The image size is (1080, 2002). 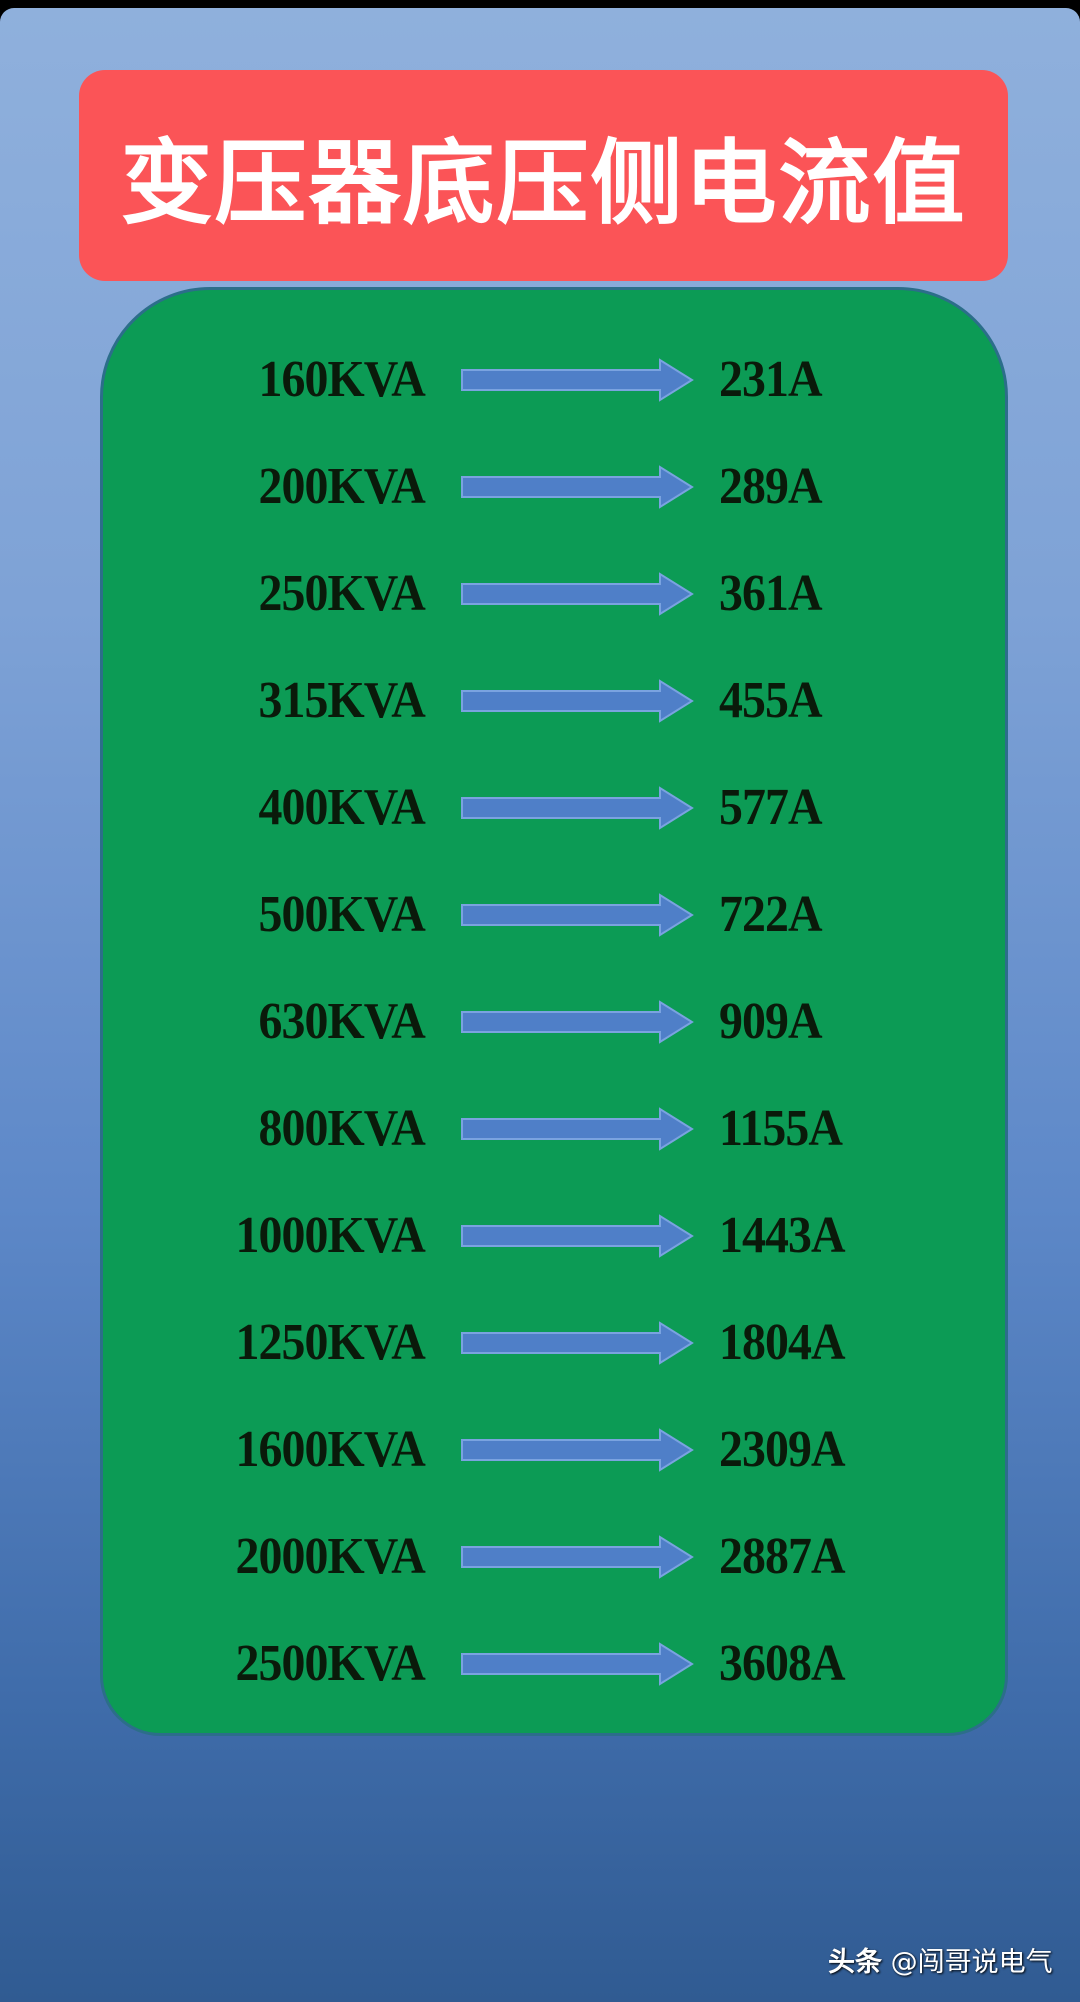 What do you see at coordinates (782, 1342) in the screenshot?
I see `current-value: 1804A` at bounding box center [782, 1342].